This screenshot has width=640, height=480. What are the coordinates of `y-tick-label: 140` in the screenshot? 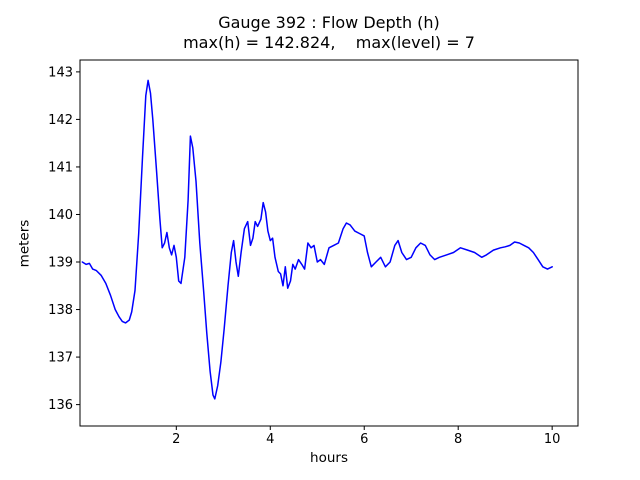 It's located at (60, 215).